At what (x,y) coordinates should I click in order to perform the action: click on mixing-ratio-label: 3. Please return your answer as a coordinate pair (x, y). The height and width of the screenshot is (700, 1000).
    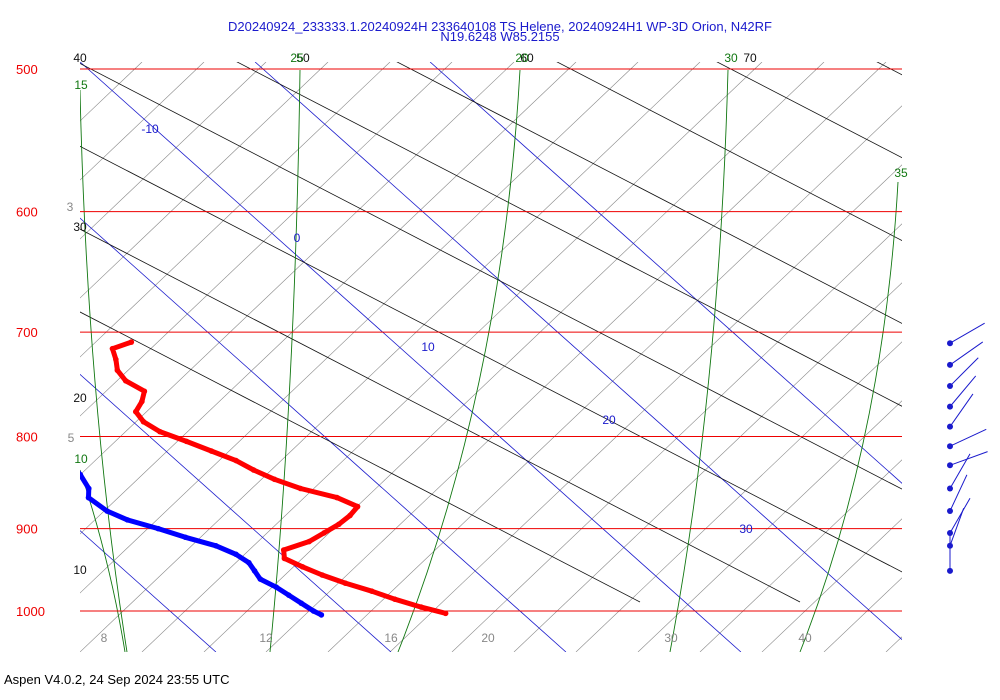
    Looking at the image, I should click on (70, 207).